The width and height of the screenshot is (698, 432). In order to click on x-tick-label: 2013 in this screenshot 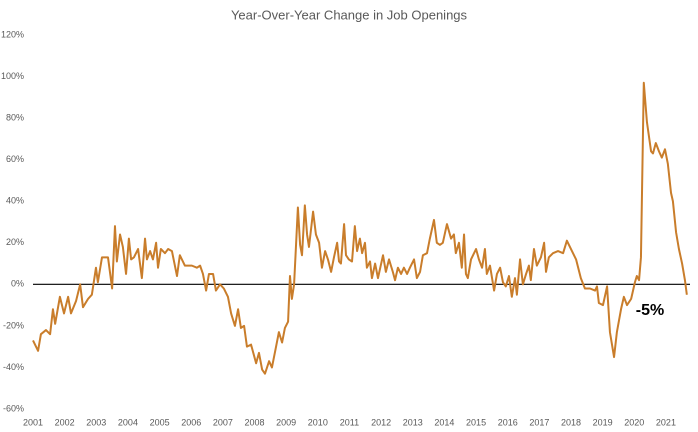, I will do `click(413, 422)`.